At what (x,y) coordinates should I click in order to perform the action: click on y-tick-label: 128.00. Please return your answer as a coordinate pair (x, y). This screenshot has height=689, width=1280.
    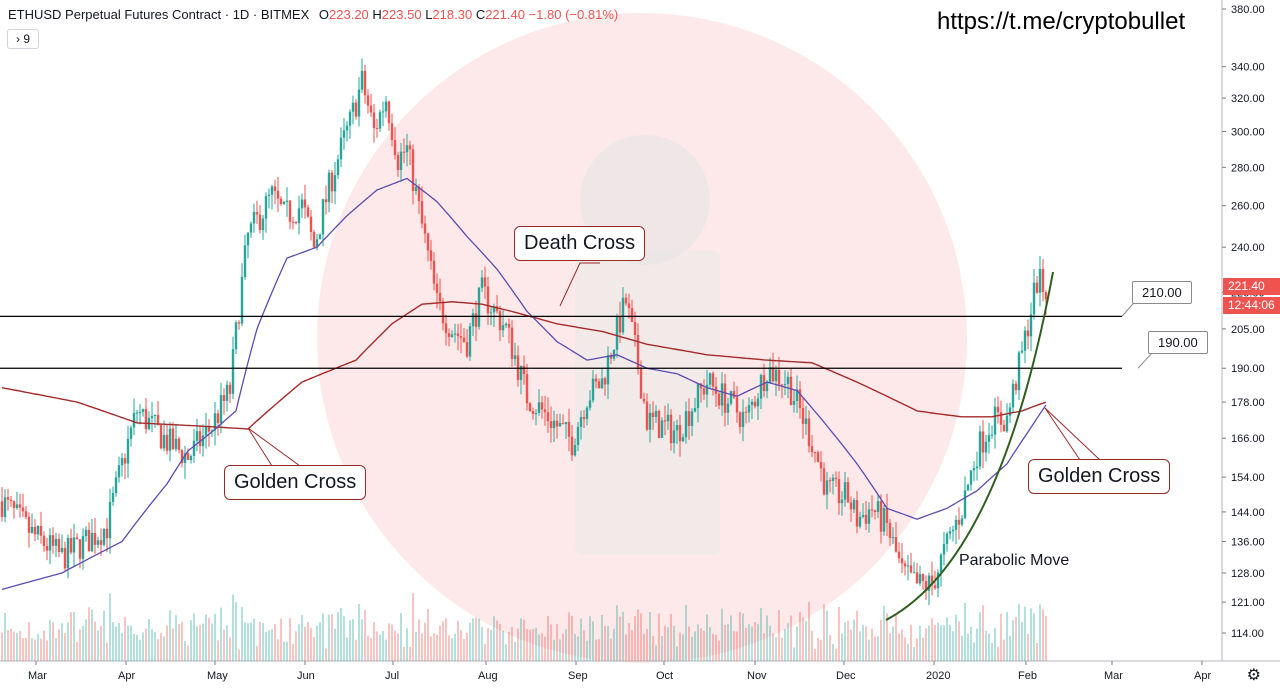
    Looking at the image, I should click on (1248, 574).